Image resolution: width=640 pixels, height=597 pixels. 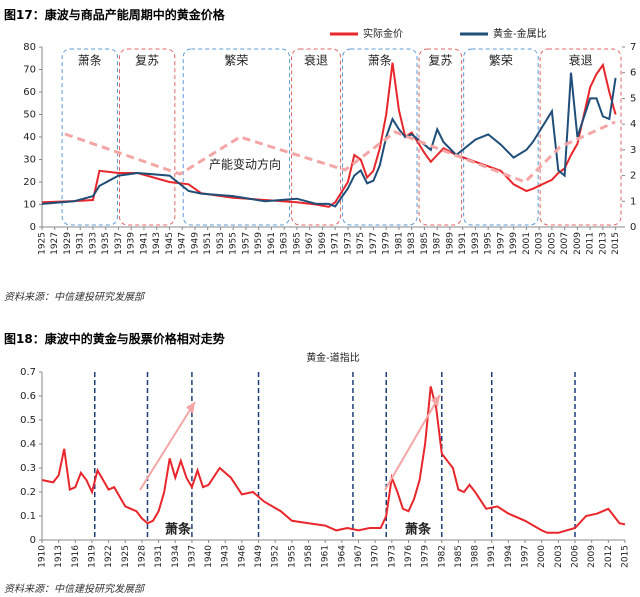 I want to click on x-tick-label: 1970, so click(x=376, y=556).